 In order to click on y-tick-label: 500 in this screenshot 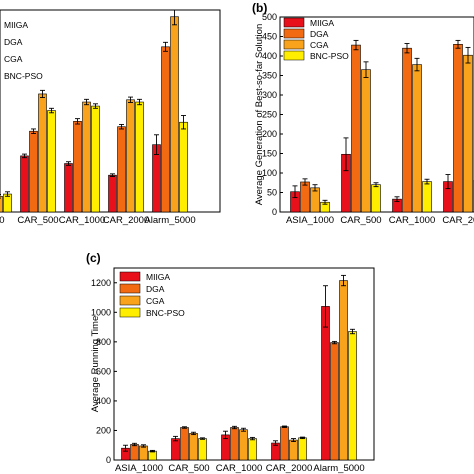, I will do `click(269, 17)`.